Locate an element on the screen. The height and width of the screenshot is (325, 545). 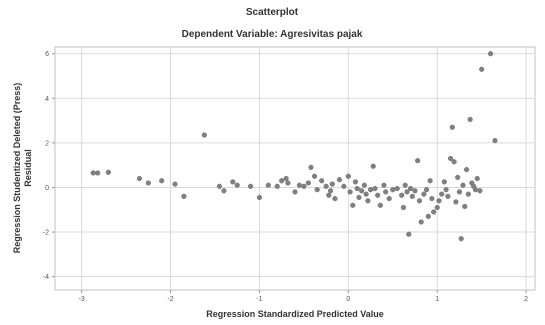
chart-subtitle: Dependent Variable: Agresivitas pajak is located at coordinates (272, 34).